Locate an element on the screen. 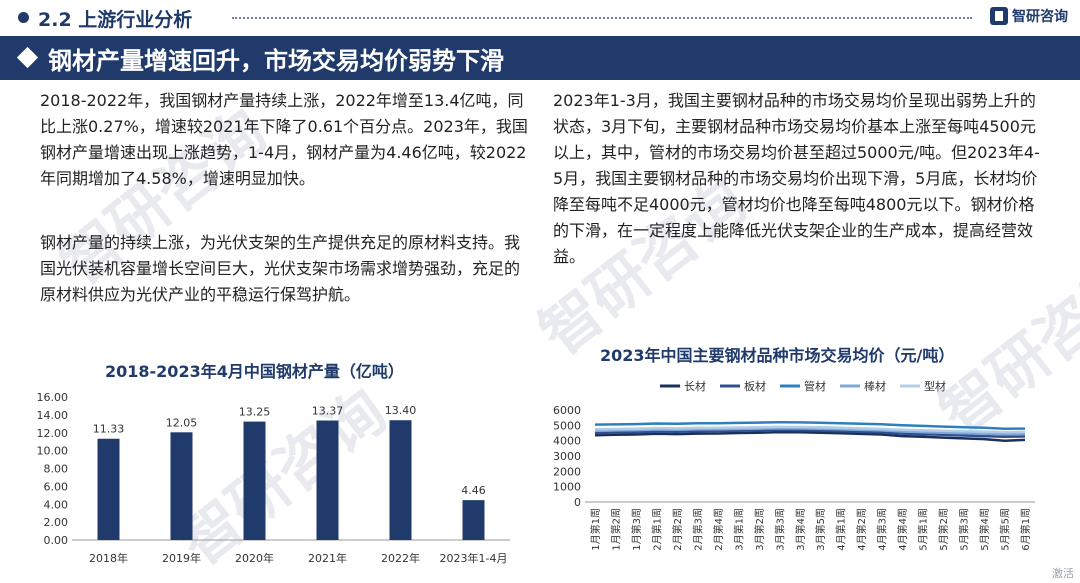 Image resolution: width=1080 pixels, height=583 pixels. brand-logo: 智研咨询 is located at coordinates (1029, 16).